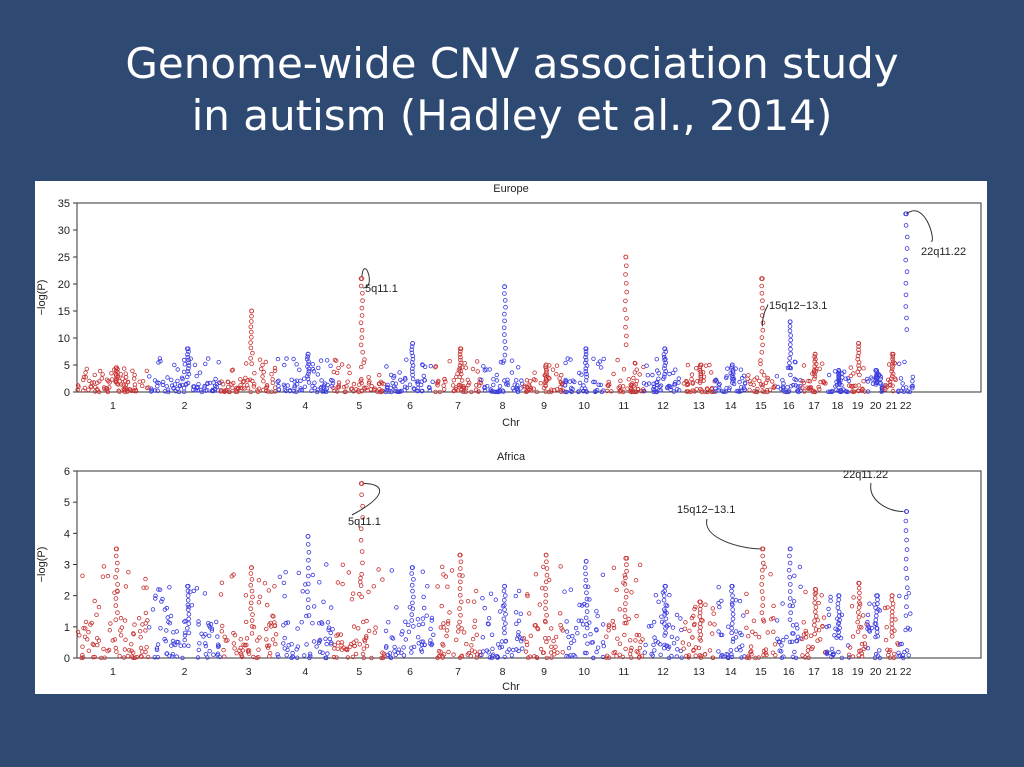 The height and width of the screenshot is (767, 1024). What do you see at coordinates (731, 672) in the screenshot?
I see `chr-tick-label: 14` at bounding box center [731, 672].